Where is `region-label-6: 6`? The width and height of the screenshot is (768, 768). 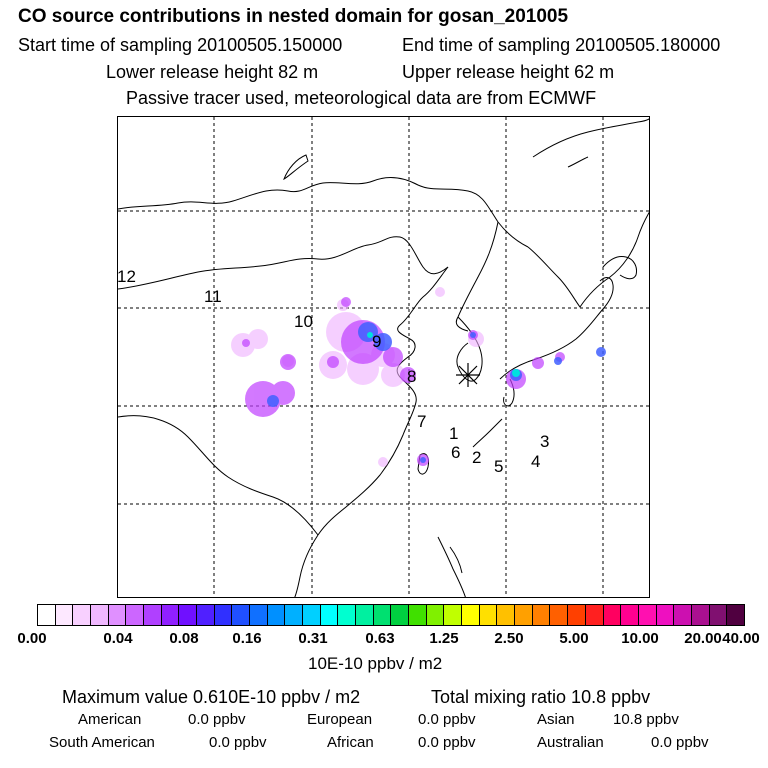 region-label-6: 6 is located at coordinates (456, 452).